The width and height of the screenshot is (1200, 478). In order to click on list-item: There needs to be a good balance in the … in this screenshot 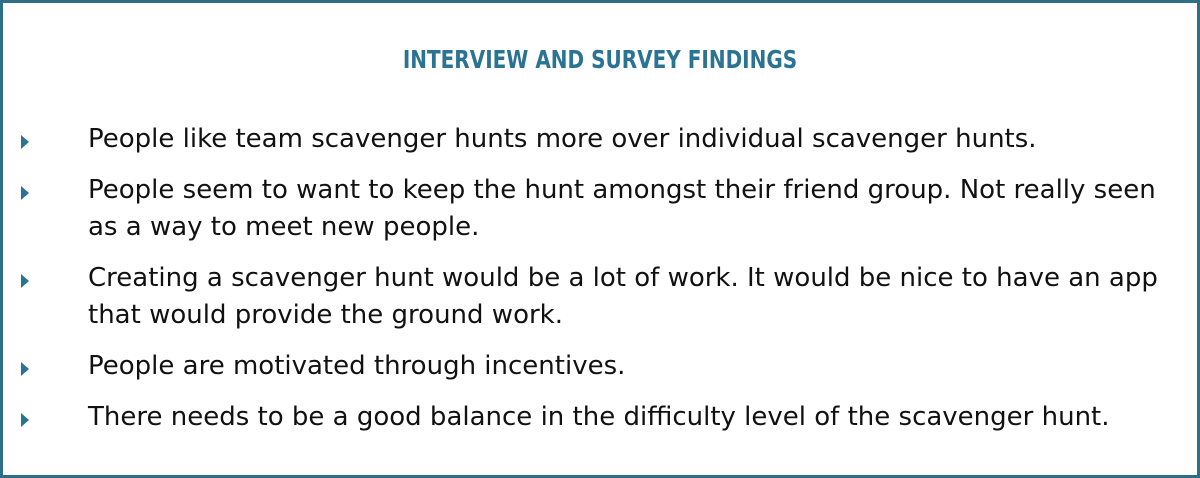, I will do `click(600, 417)`.